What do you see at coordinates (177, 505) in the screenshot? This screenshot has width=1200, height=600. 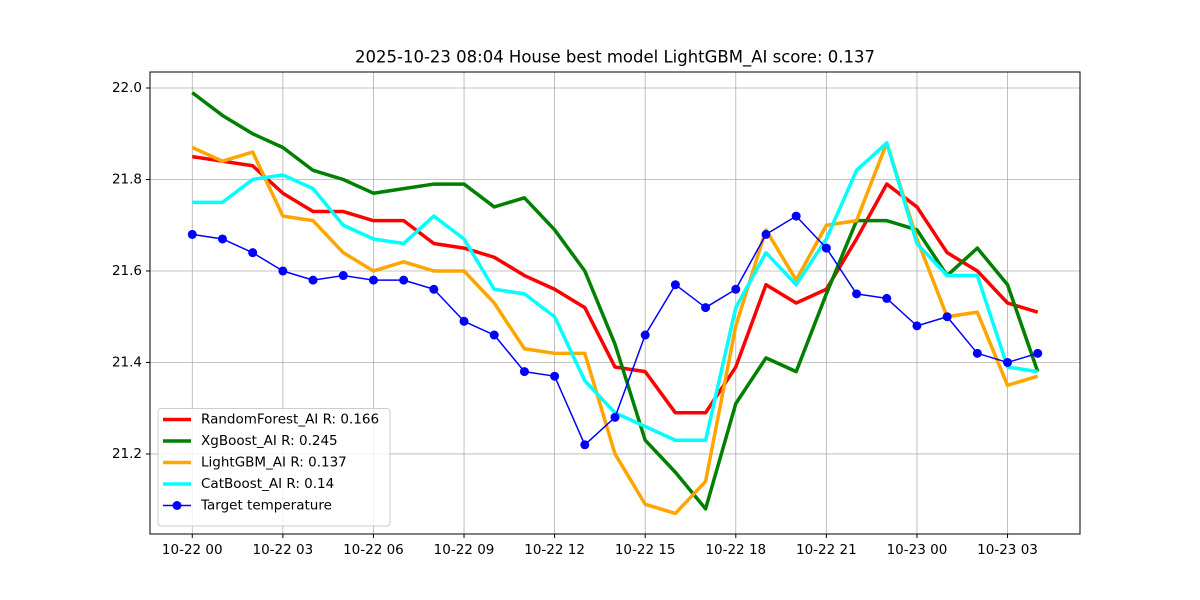 I see `legend-marker` at bounding box center [177, 505].